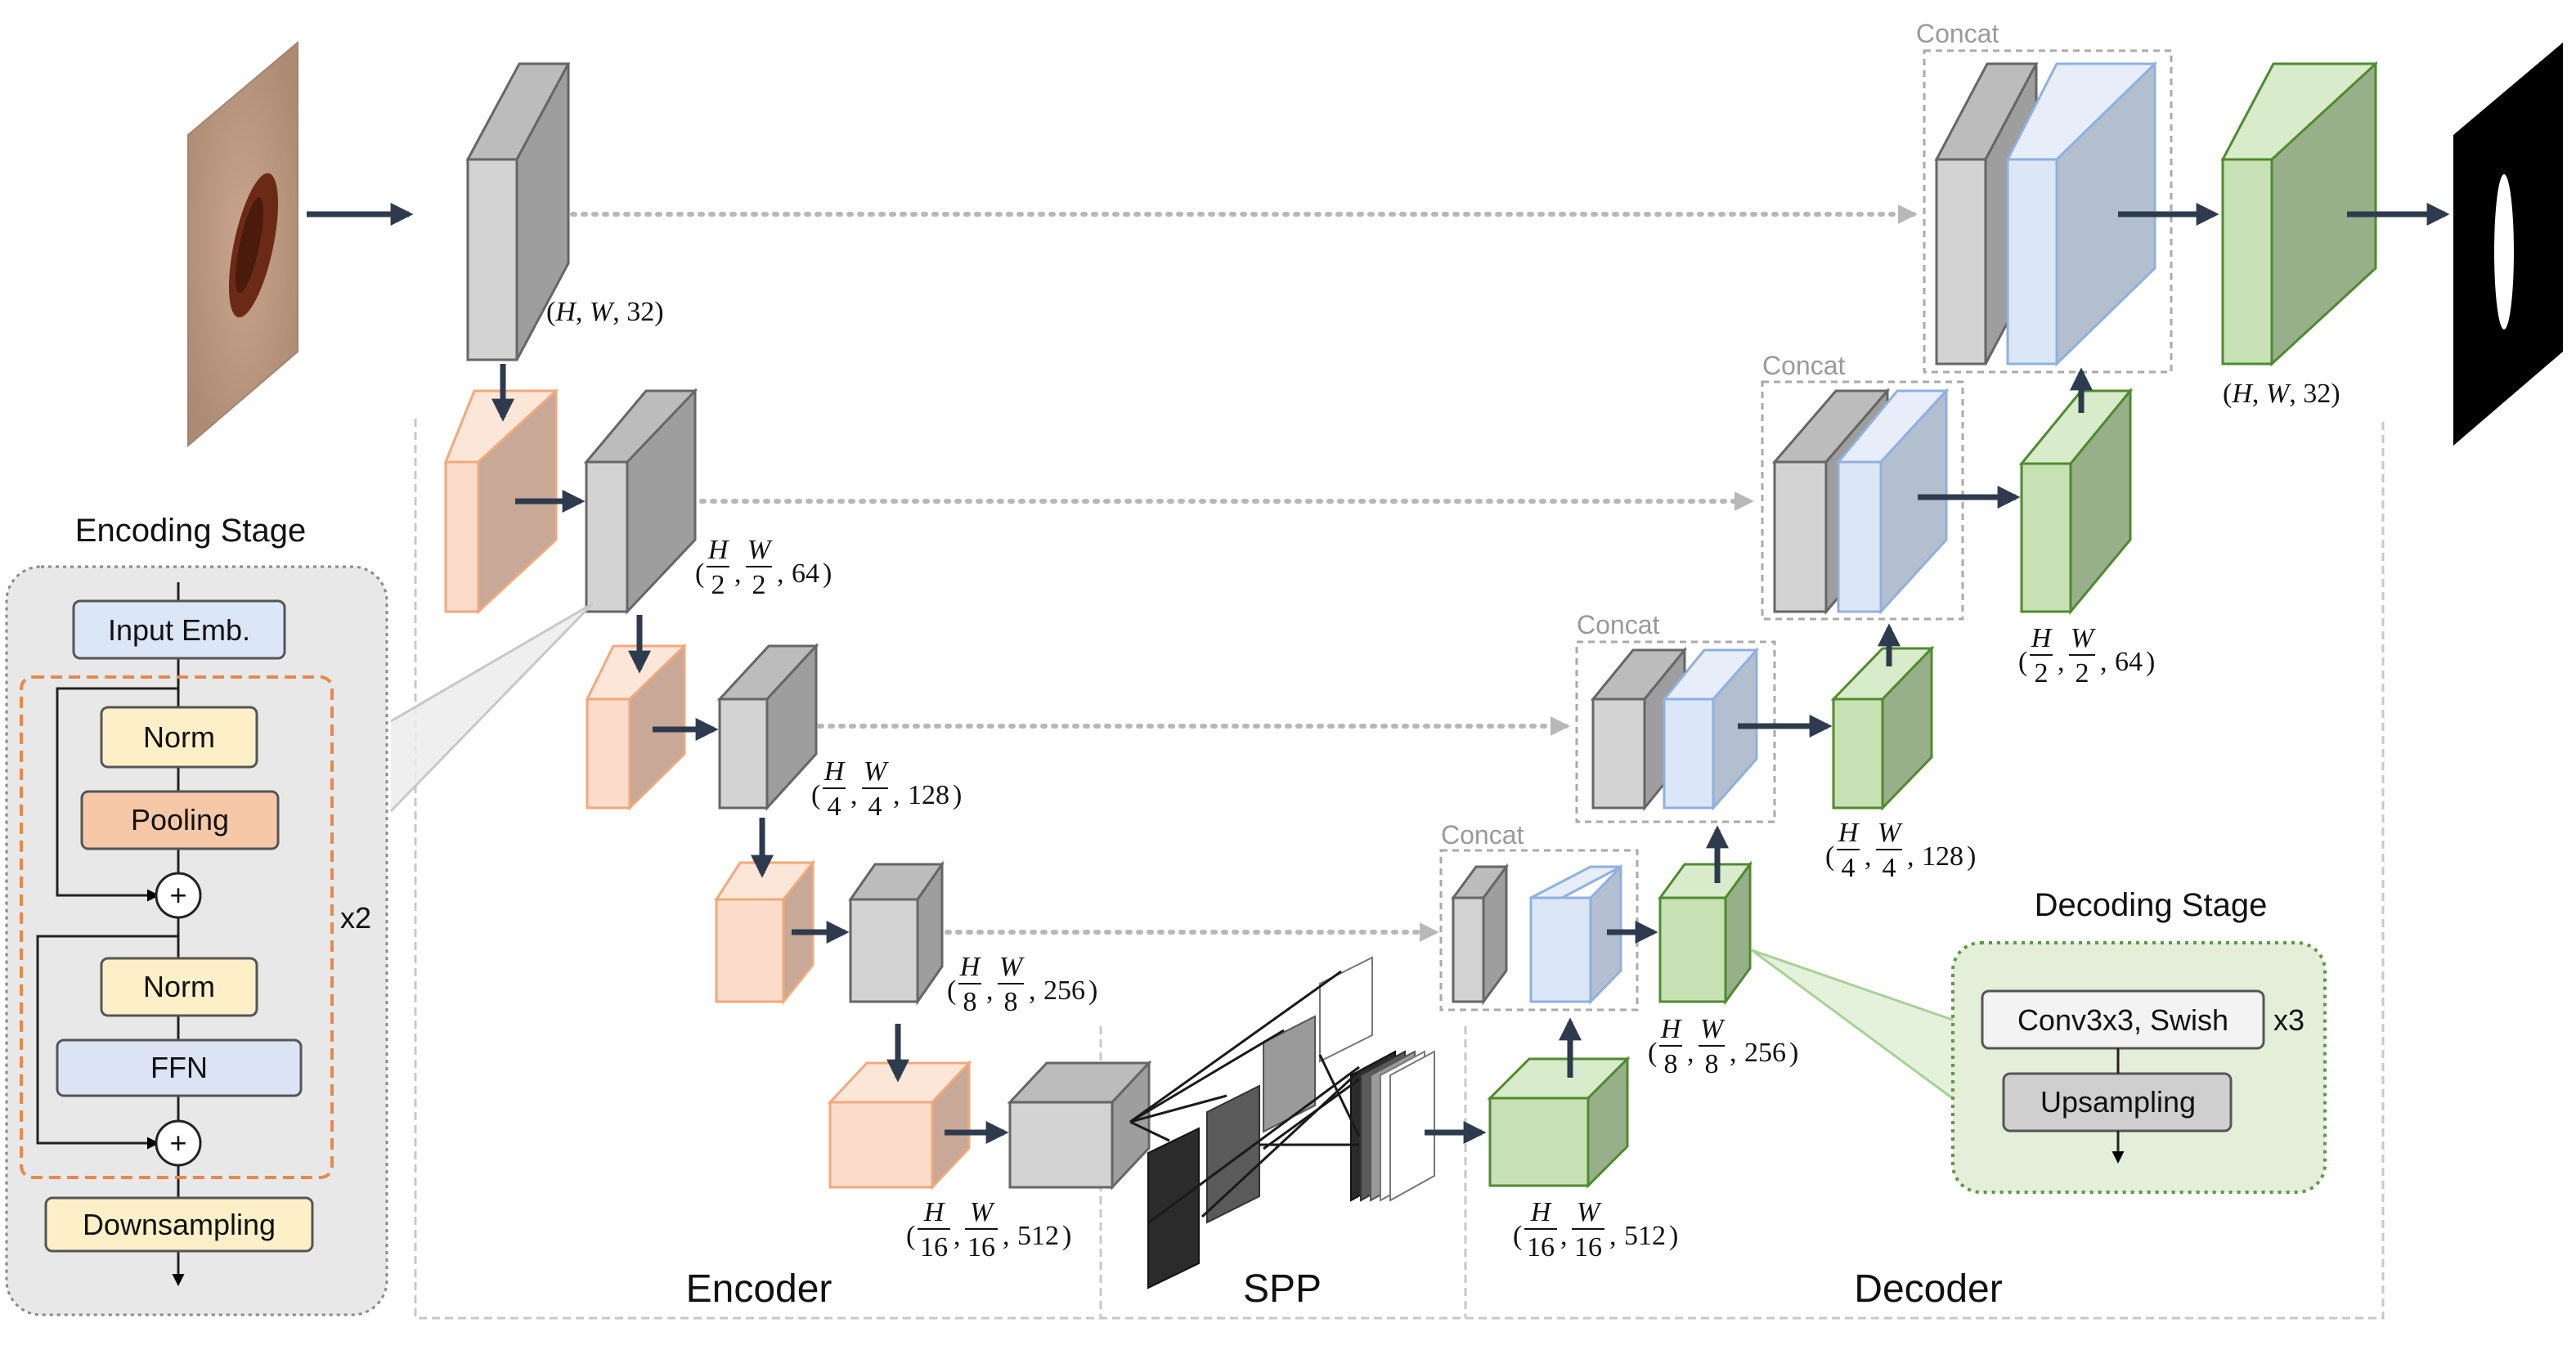 Image resolution: width=2576 pixels, height=1350 pixels. What do you see at coordinates (1958, 33) in the screenshot?
I see `concat-label-level-0: Concat` at bounding box center [1958, 33].